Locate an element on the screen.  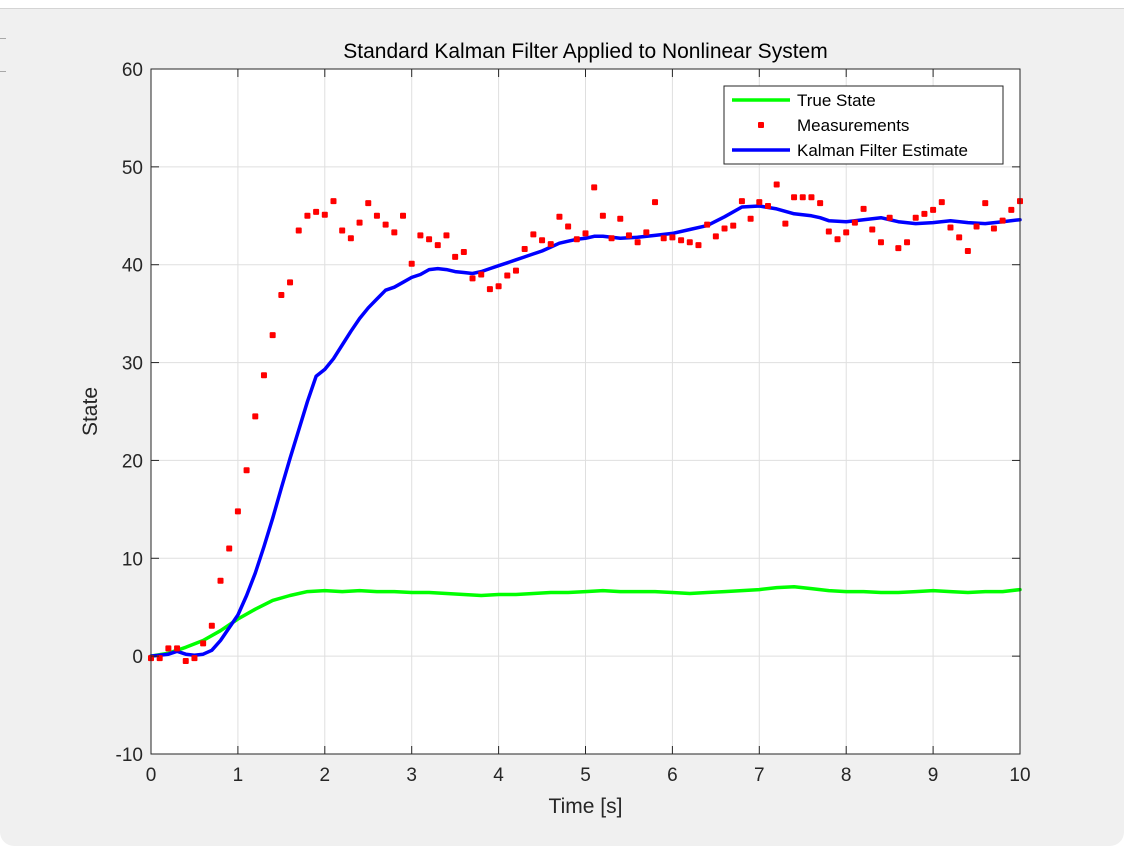
legend-label-measurements: Measurements is located at coordinates (853, 125).